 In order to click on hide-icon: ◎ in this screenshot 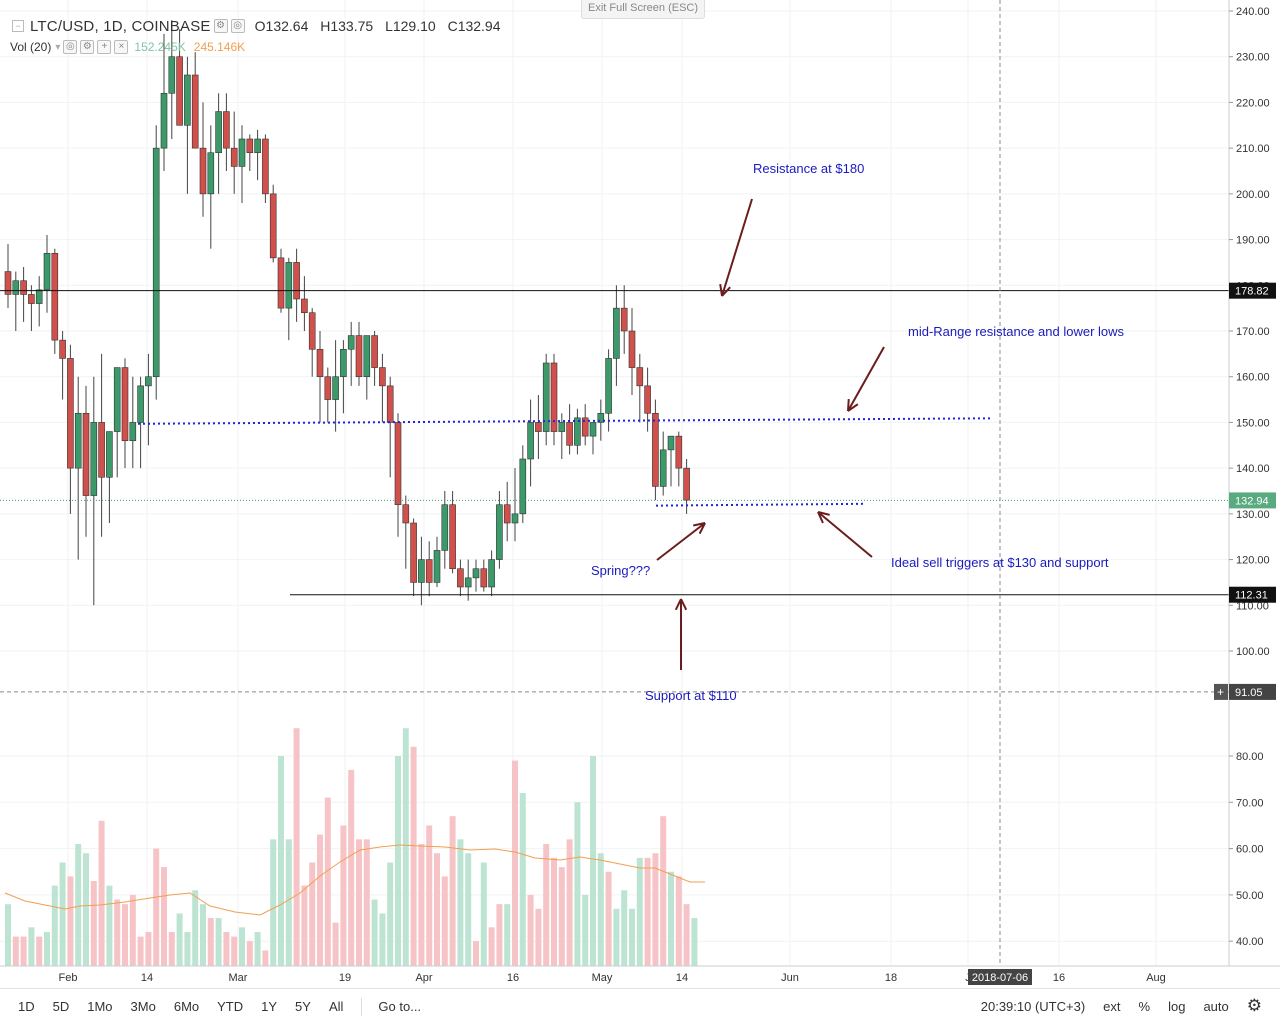, I will do `click(237, 26)`.